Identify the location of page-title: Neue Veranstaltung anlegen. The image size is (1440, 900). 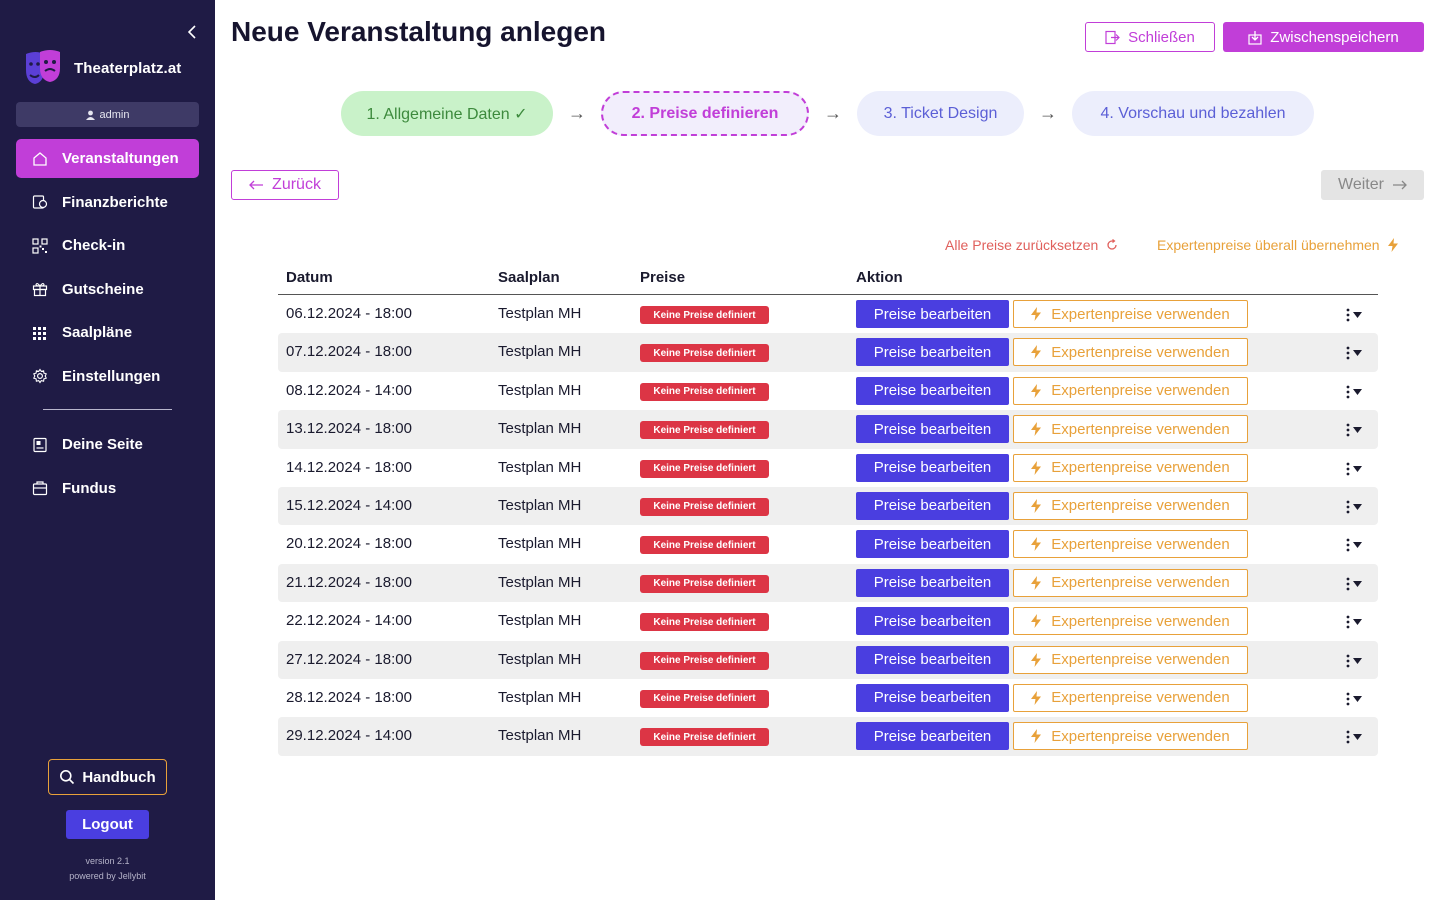
(418, 31).